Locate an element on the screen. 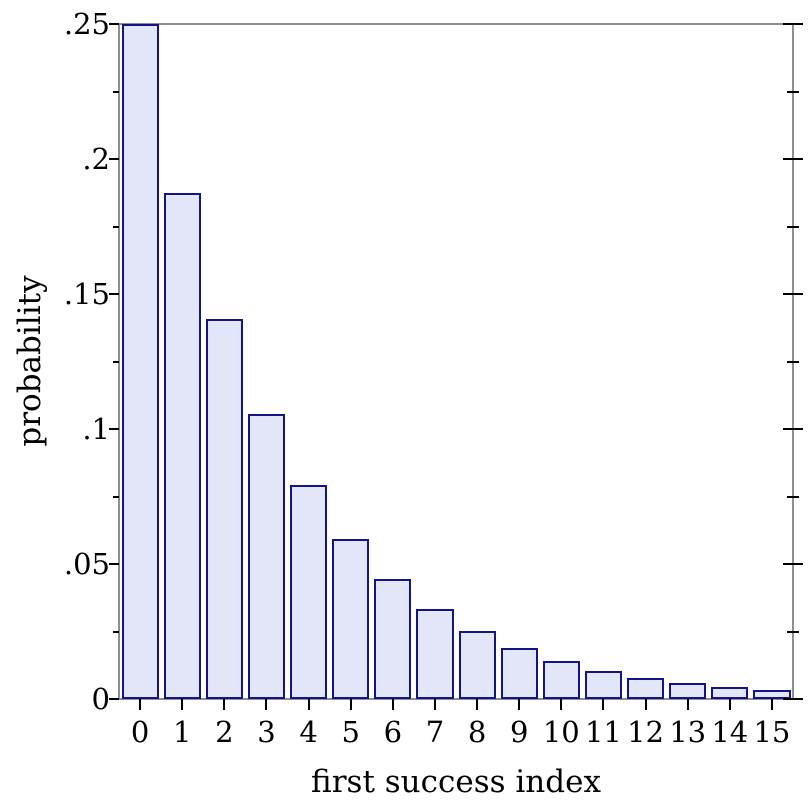 This screenshot has width=812, height=812. x-tick-label-5: 5 is located at coordinates (350, 732).